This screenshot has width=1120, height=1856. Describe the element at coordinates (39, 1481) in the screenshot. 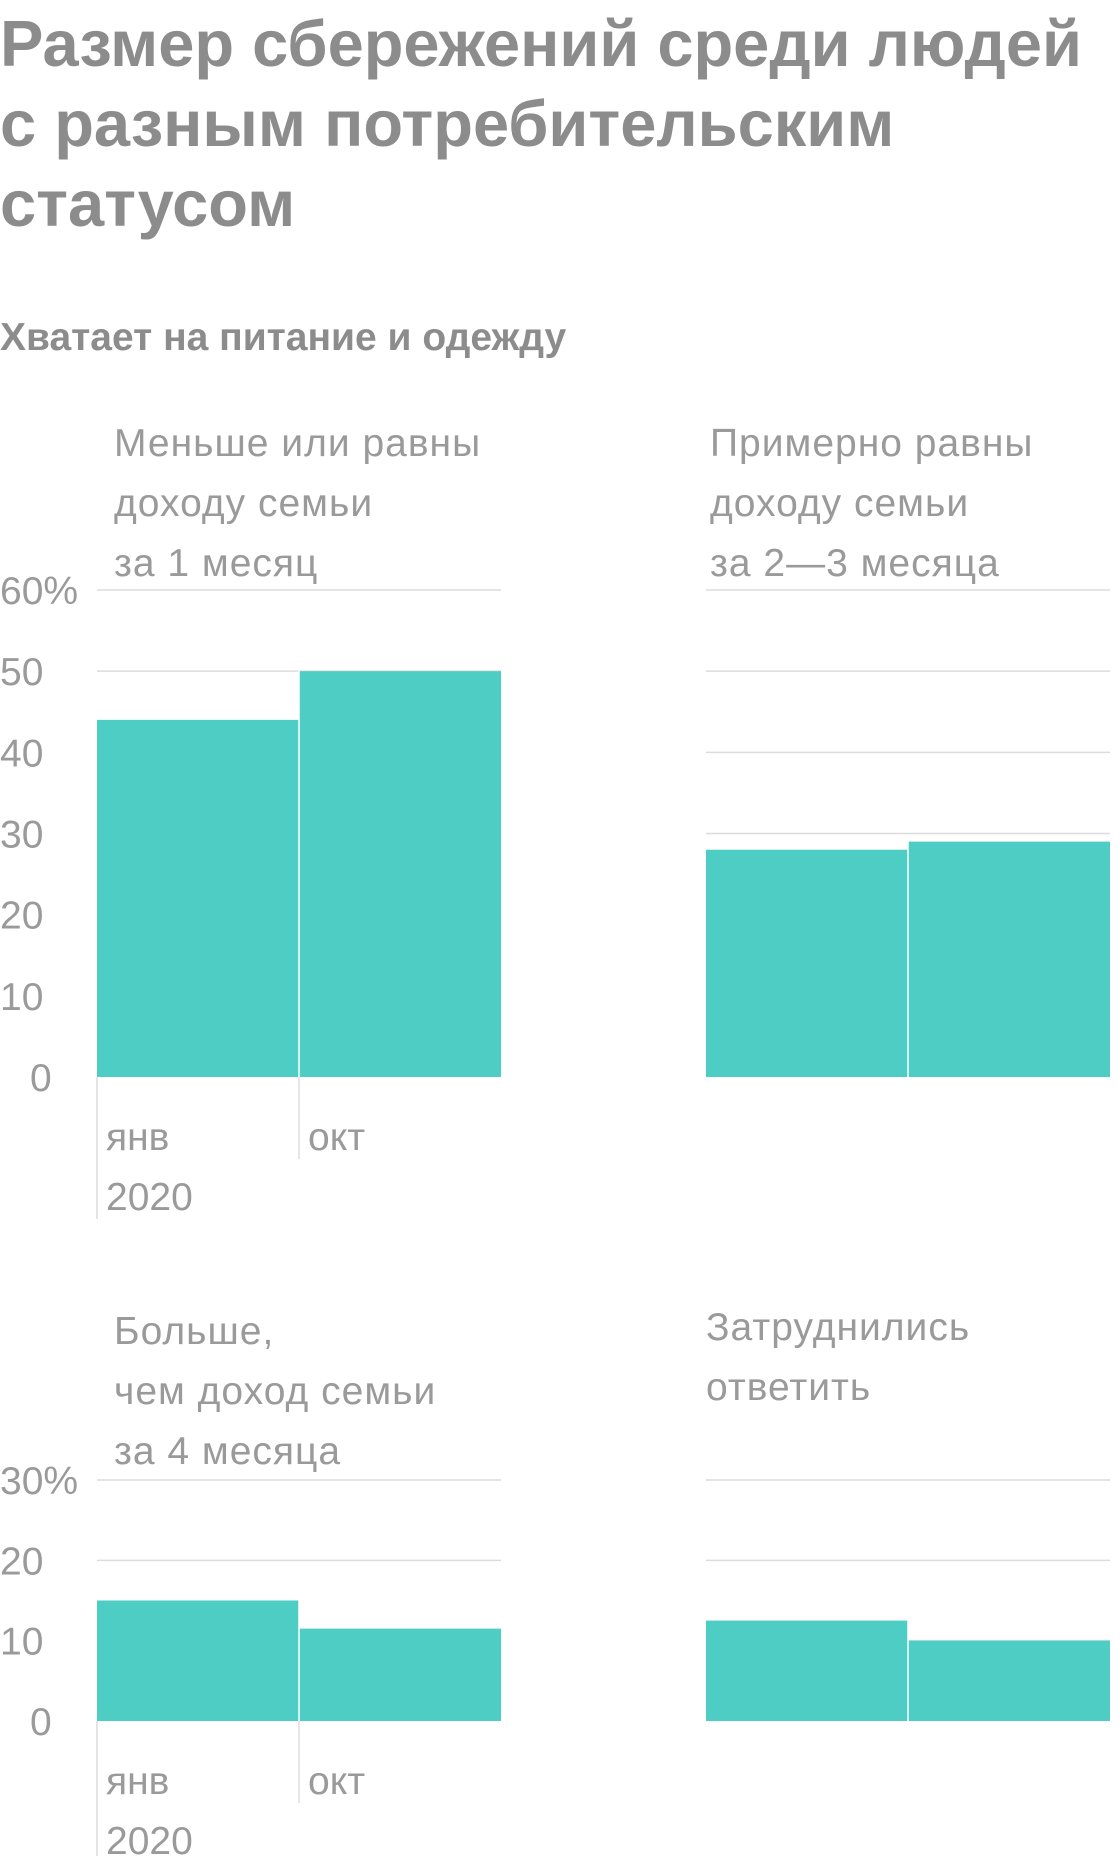

I see `y-tick-label: 30%` at that location.